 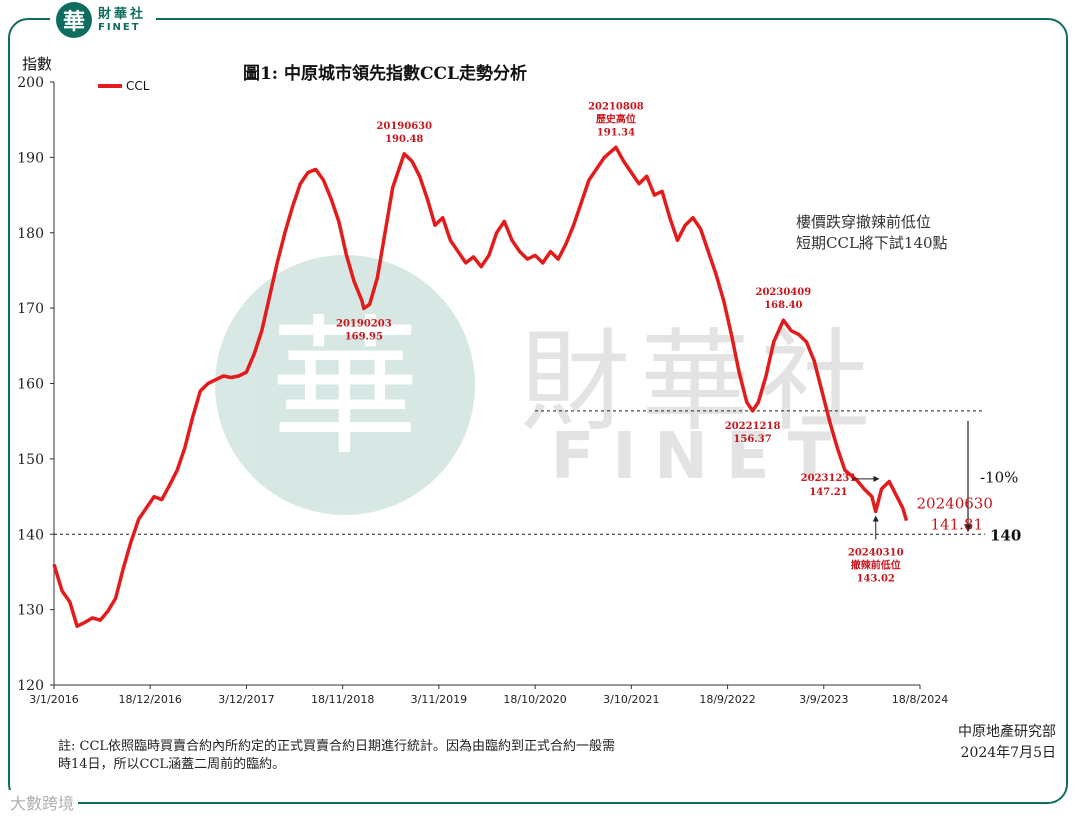 I want to click on annotation-value: 156.37, so click(x=752, y=439).